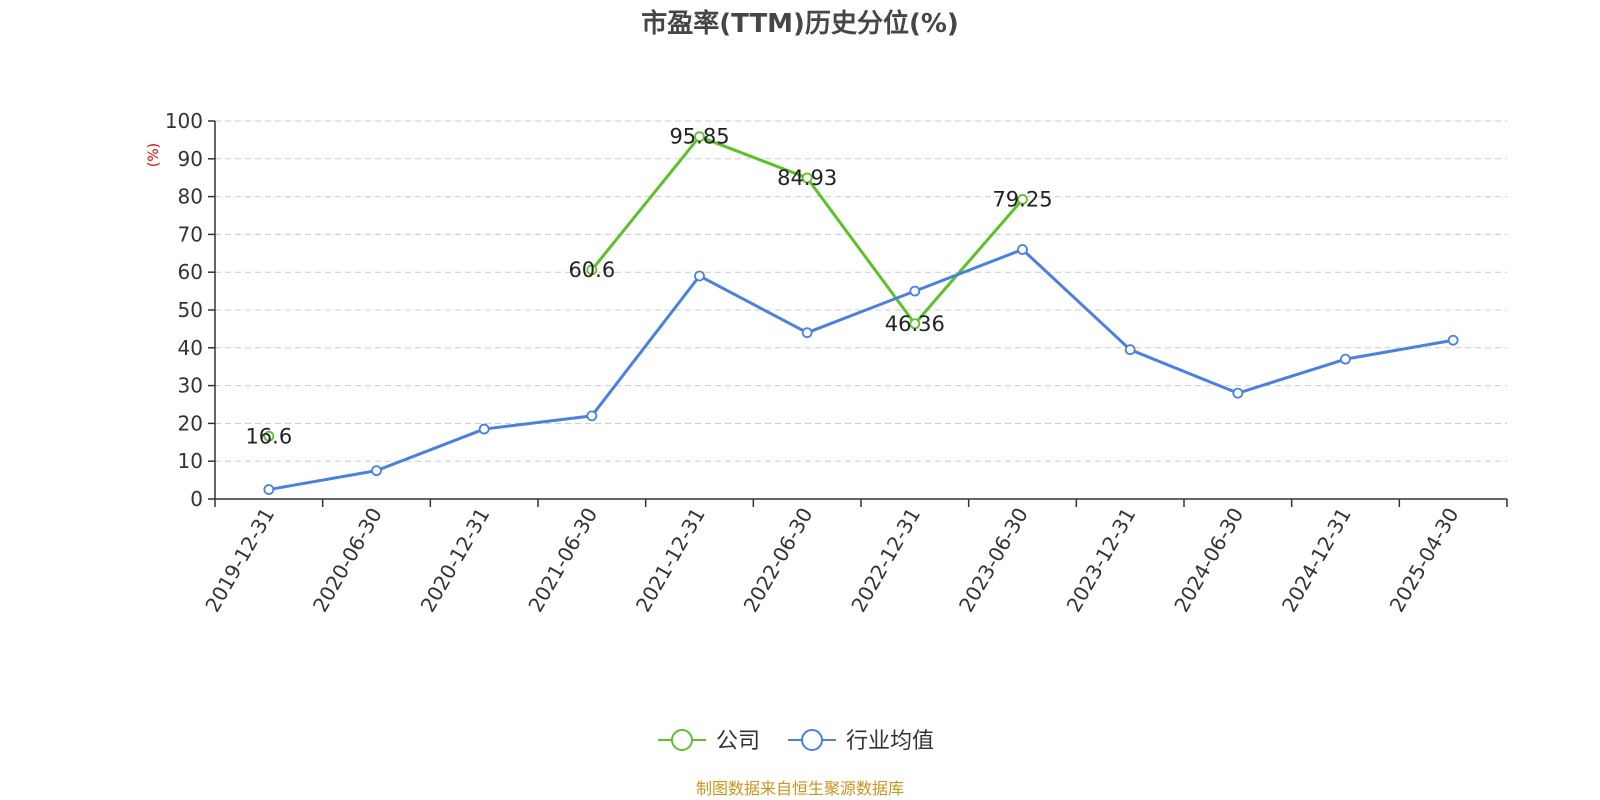  Describe the element at coordinates (190, 197) in the screenshot. I see `y-tick-label: 80` at that location.